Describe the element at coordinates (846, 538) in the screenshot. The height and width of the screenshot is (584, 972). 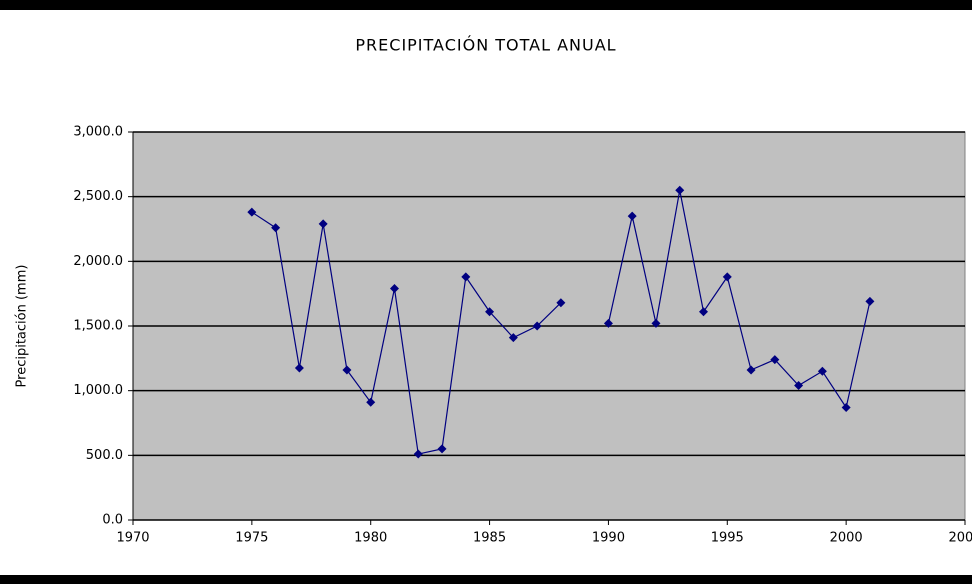
I see `x-tick-label: 2000` at that location.